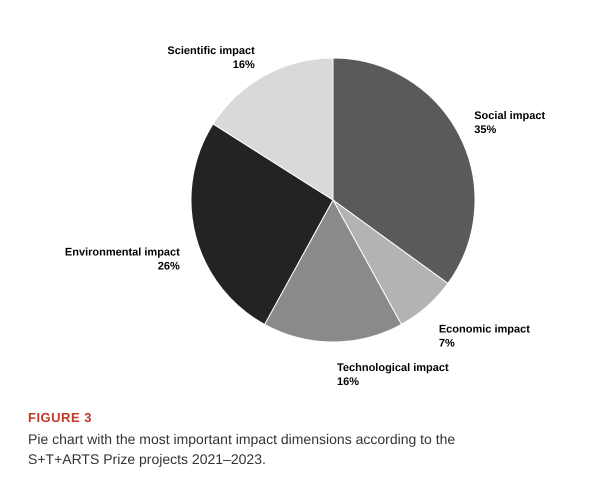  Describe the element at coordinates (484, 330) in the screenshot. I see `slice-label: Economic impact` at that location.